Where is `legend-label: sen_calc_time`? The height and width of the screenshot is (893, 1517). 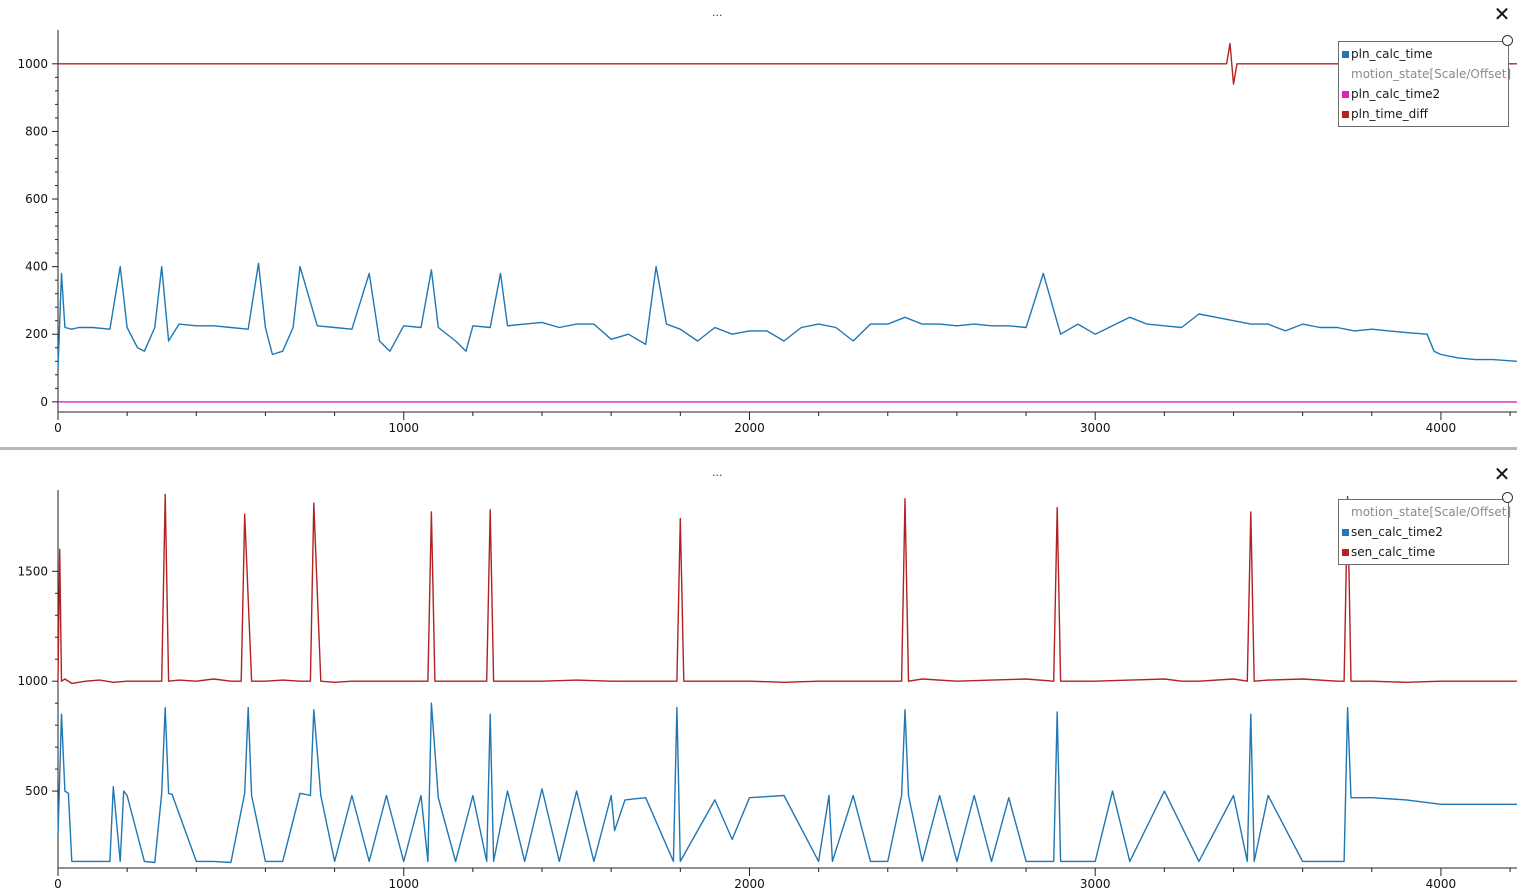 legend-label: sen_calc_time is located at coordinates (1393, 552).